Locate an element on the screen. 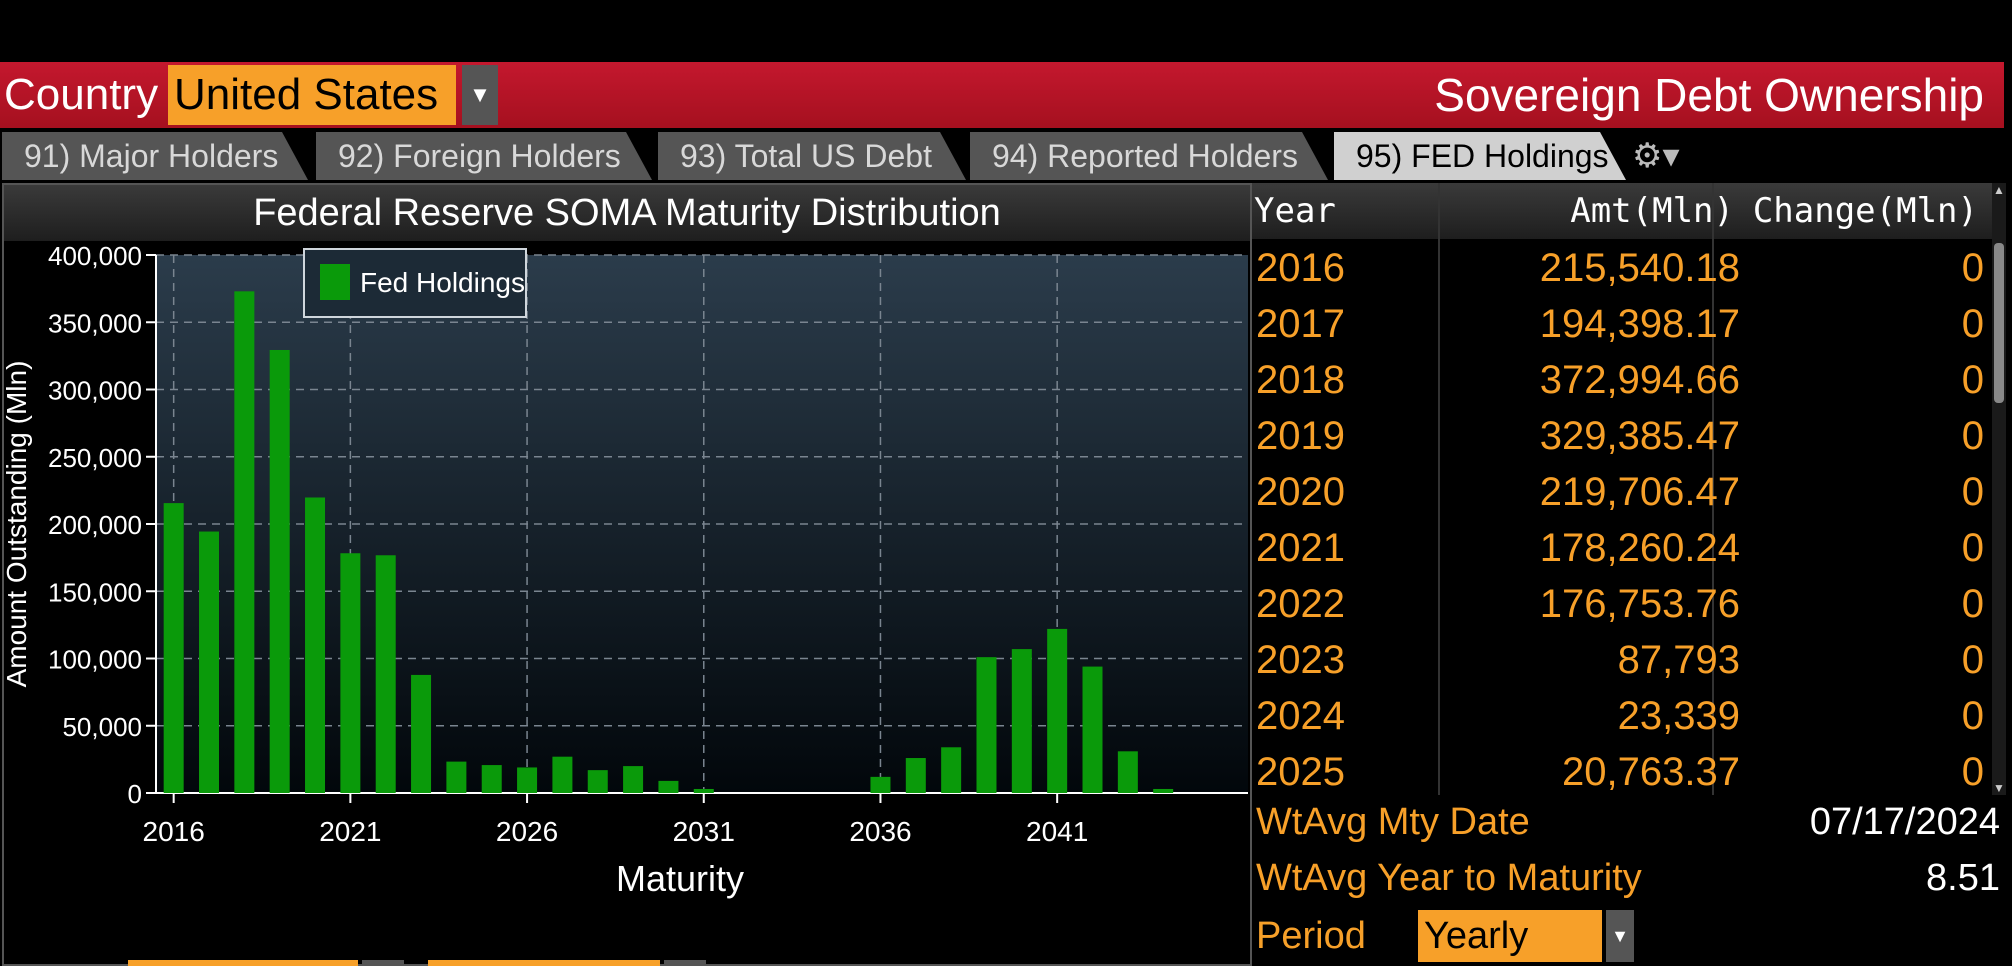 The image size is (2012, 966). tab-fed-holdings: 95) FED Holdings is located at coordinates (1480, 156).